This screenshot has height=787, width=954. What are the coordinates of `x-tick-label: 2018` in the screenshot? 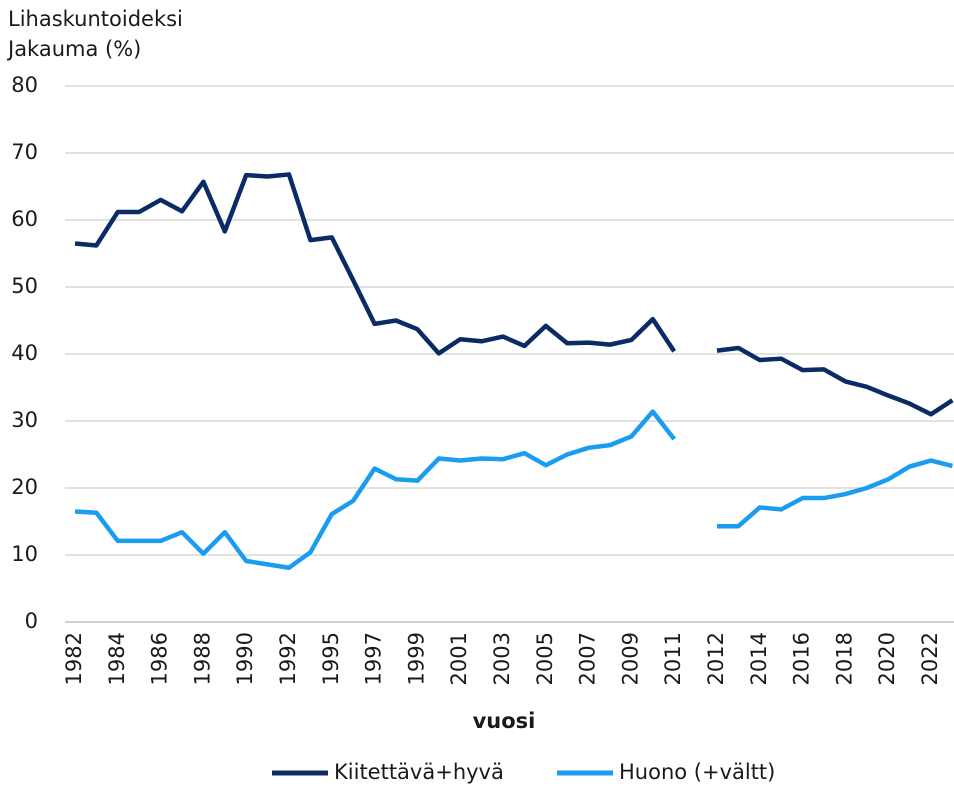 It's located at (844, 658).